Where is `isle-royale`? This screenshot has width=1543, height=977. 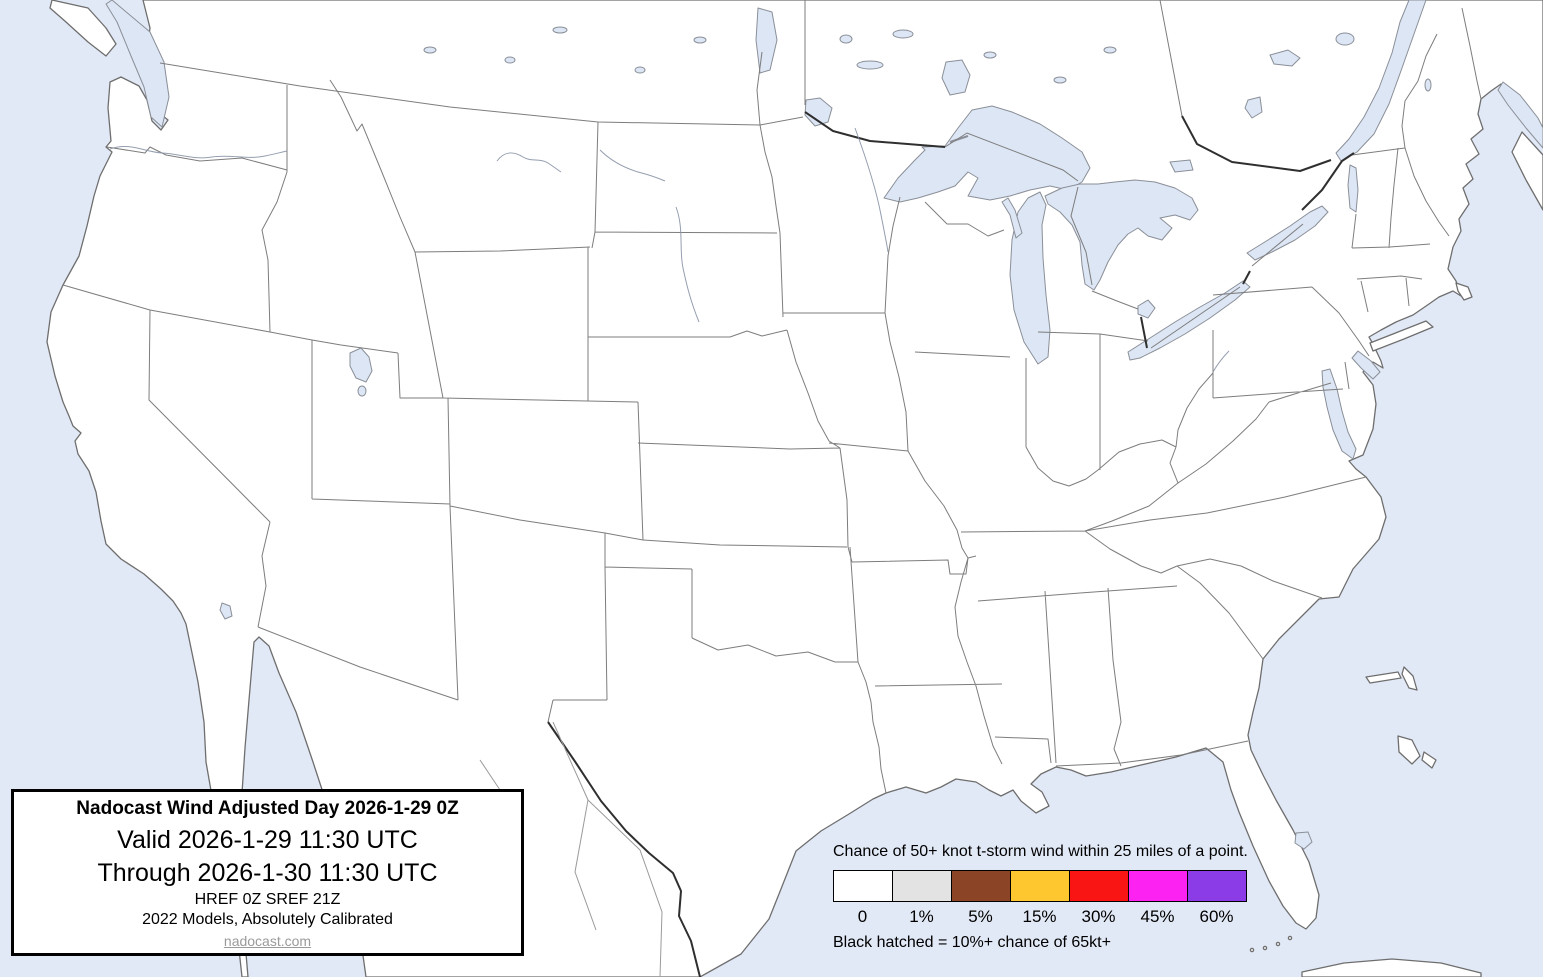 isle-royale is located at coordinates (959, 139).